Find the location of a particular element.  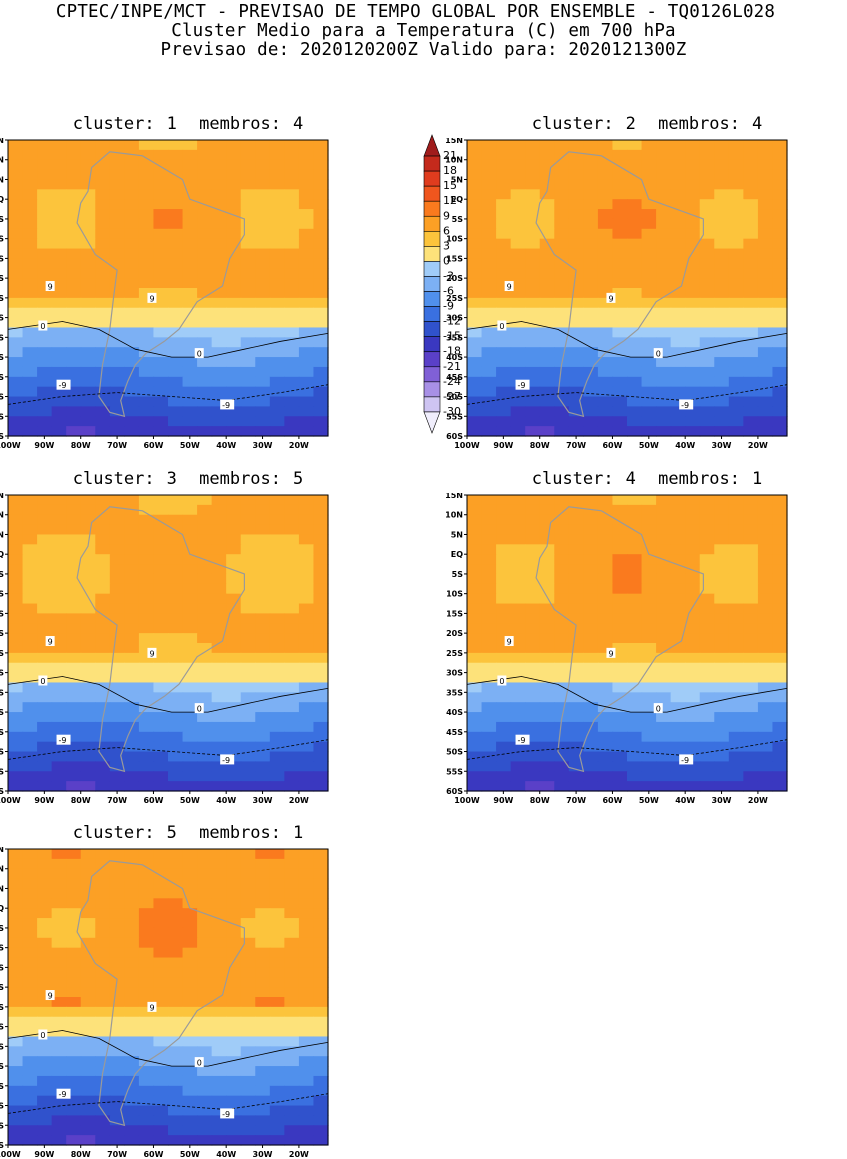

lon-label: 90W is located at coordinates (44, 445).